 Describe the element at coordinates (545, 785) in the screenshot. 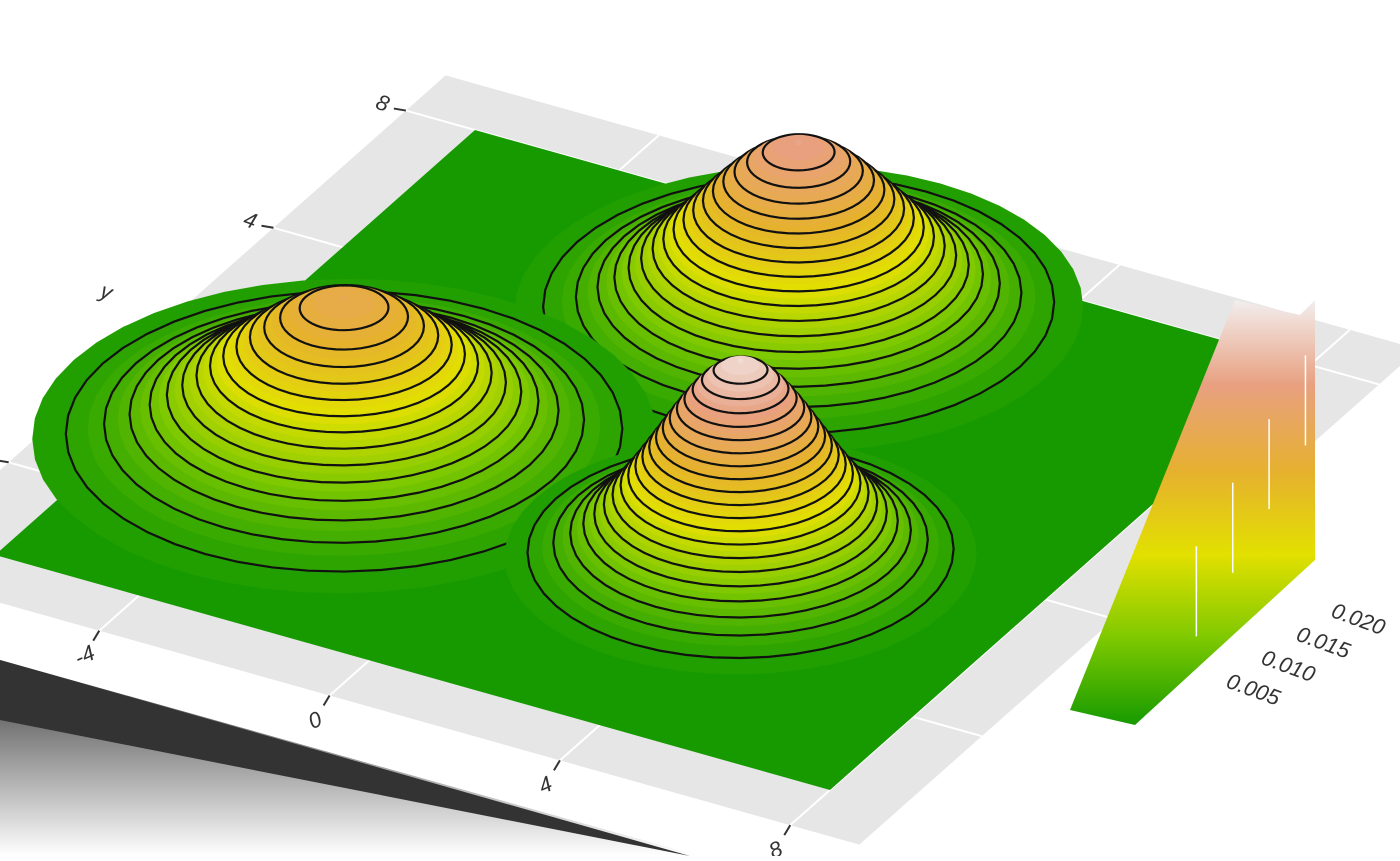

I see `x-tick-label: 4` at that location.